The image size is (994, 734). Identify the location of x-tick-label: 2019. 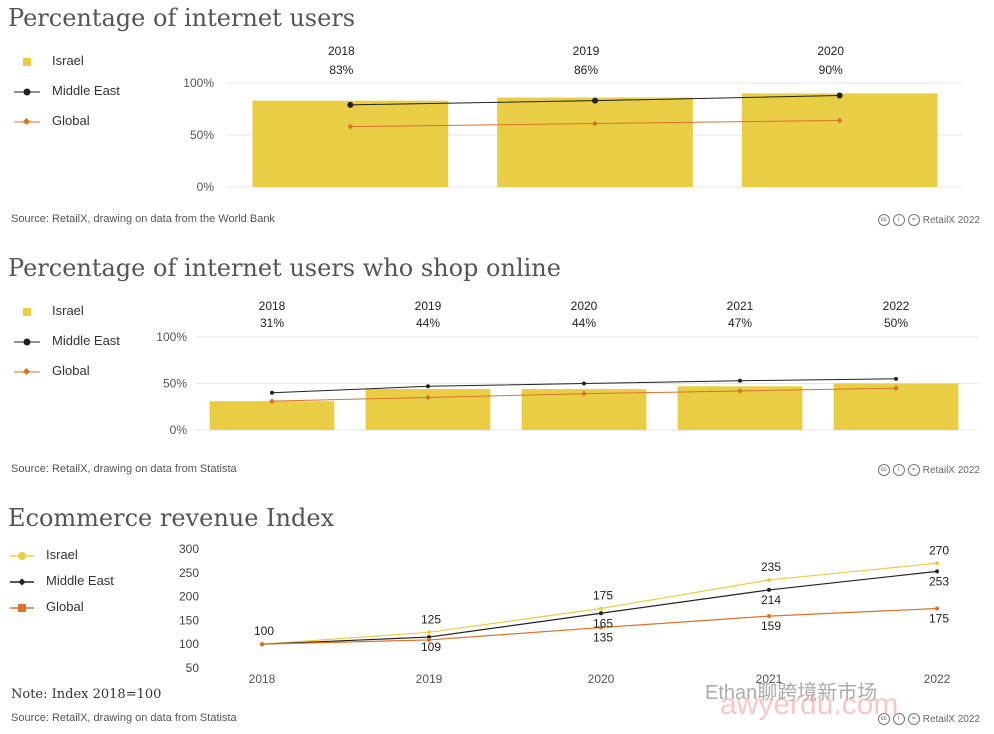
(429, 679).